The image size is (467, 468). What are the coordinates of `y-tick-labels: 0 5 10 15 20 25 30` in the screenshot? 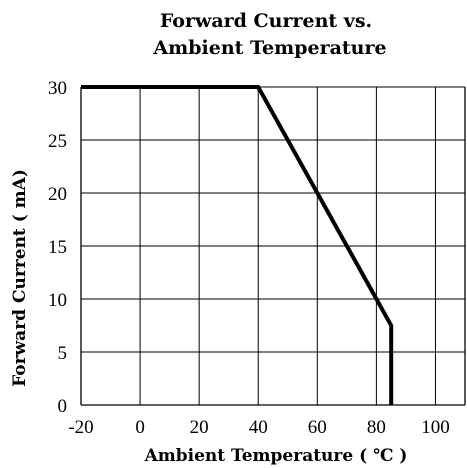 It's located at (57, 247).